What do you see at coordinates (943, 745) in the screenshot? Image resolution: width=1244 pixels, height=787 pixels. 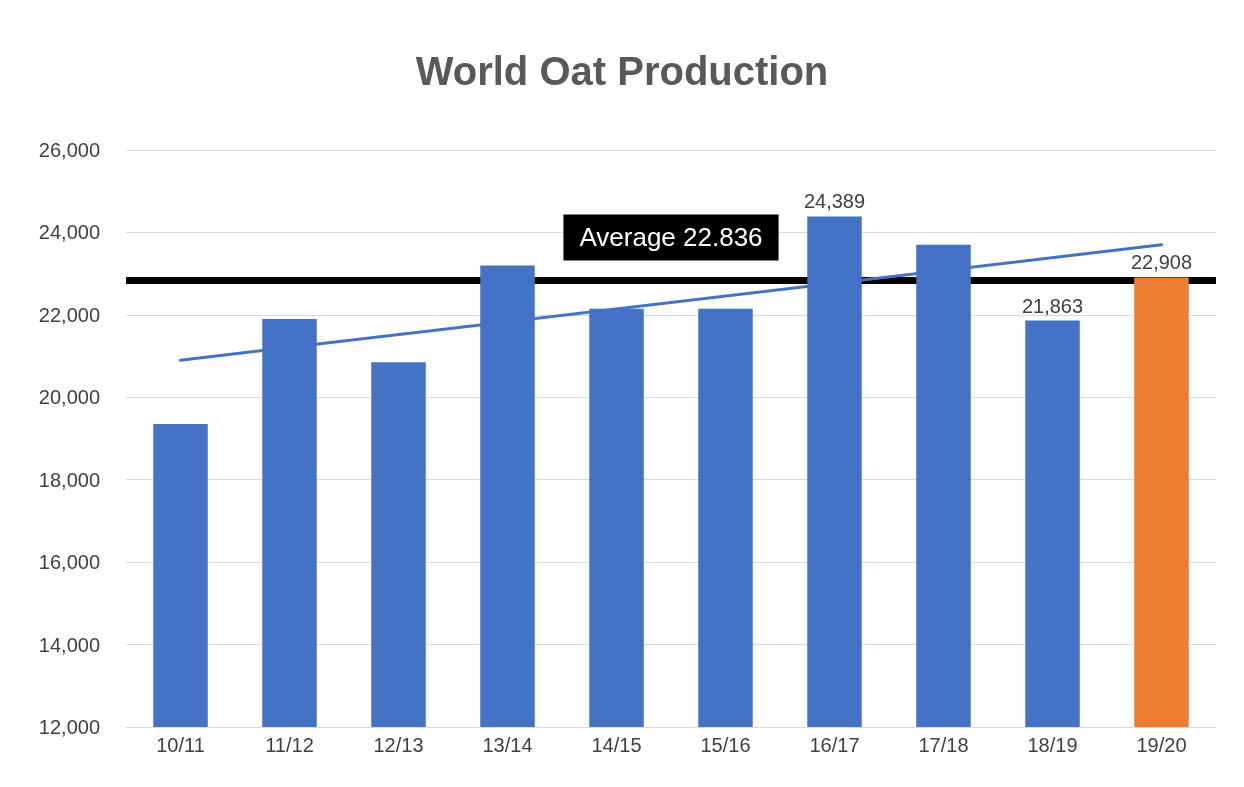 I see `x-tick-label: 17/18` at bounding box center [943, 745].